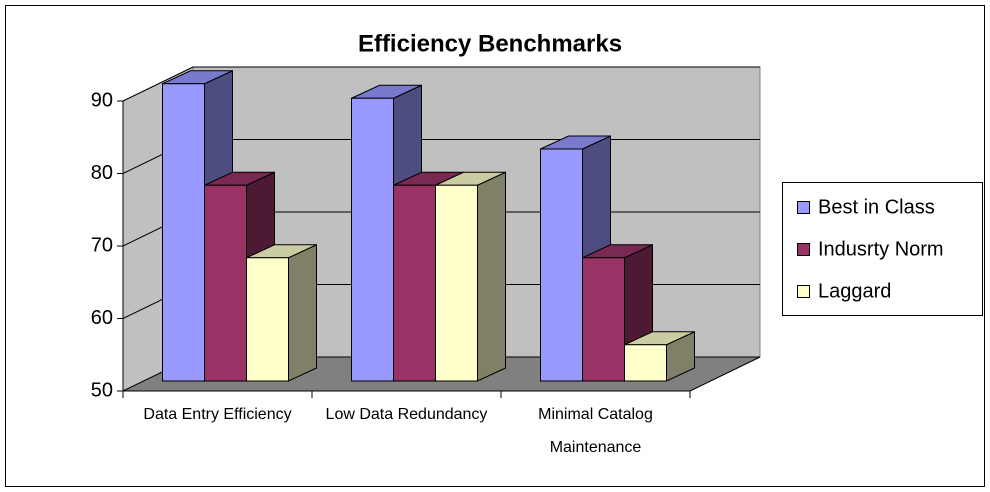 Image resolution: width=990 pixels, height=492 pixels. I want to click on legend-label: Best in Class, so click(876, 207).